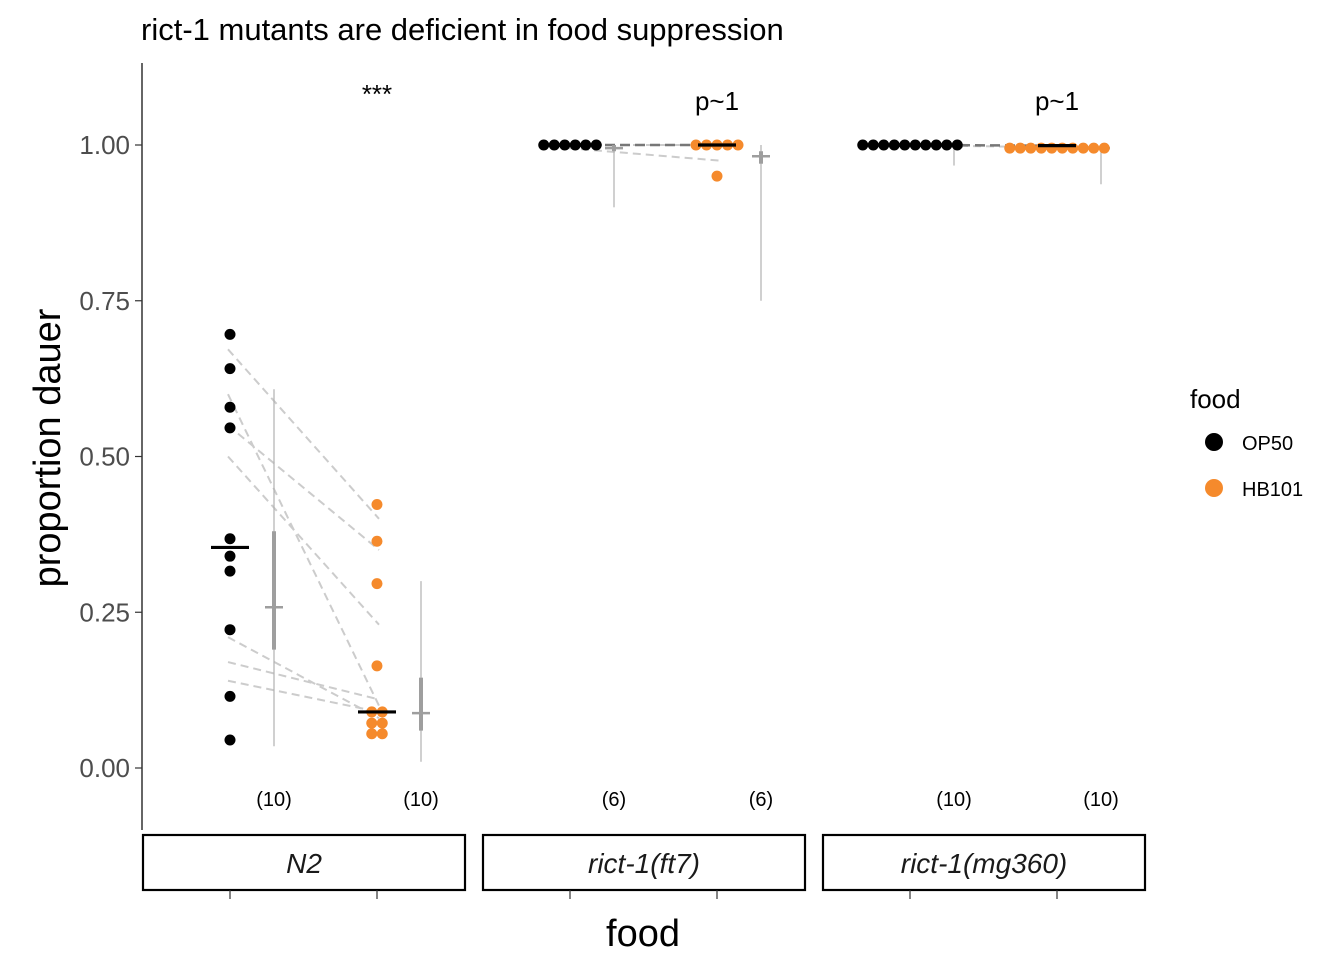 This screenshot has height=960, width=1344. I want to click on x-axis-title: food, so click(643, 934).